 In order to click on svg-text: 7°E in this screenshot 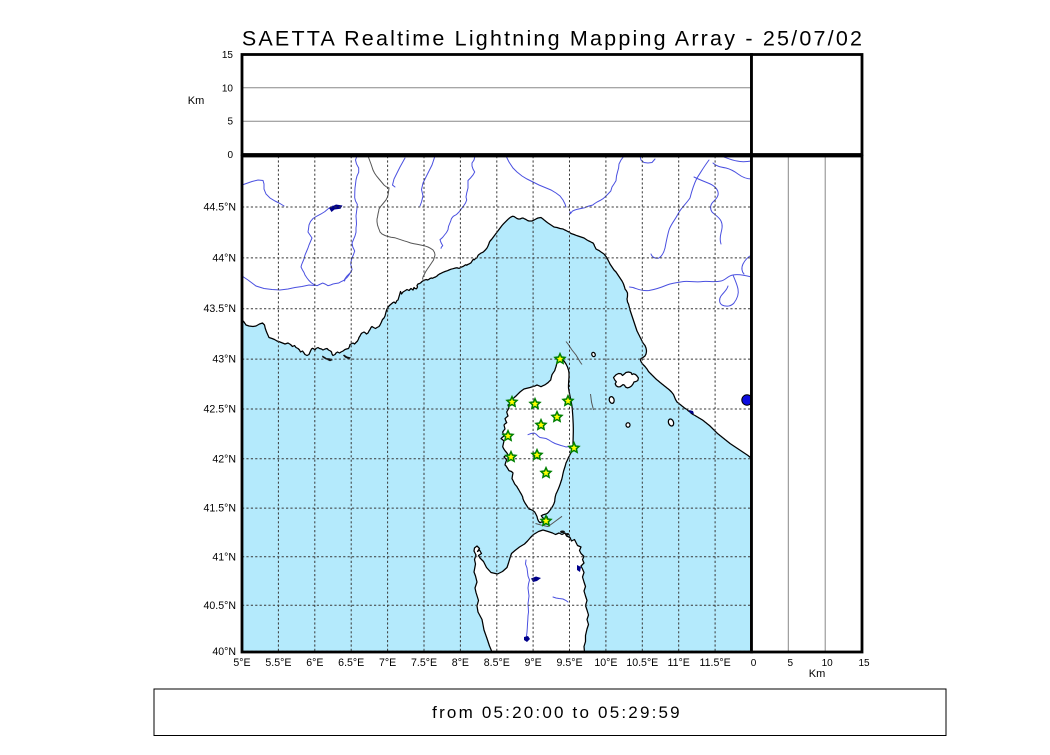, I will do `click(387, 663)`.